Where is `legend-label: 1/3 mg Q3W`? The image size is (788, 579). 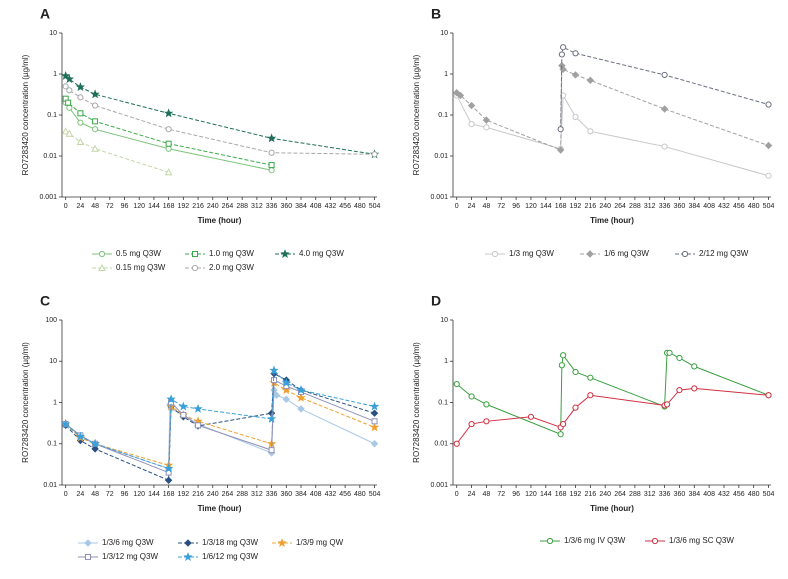
legend-label: 1/3 mg Q3W is located at coordinates (531, 253).